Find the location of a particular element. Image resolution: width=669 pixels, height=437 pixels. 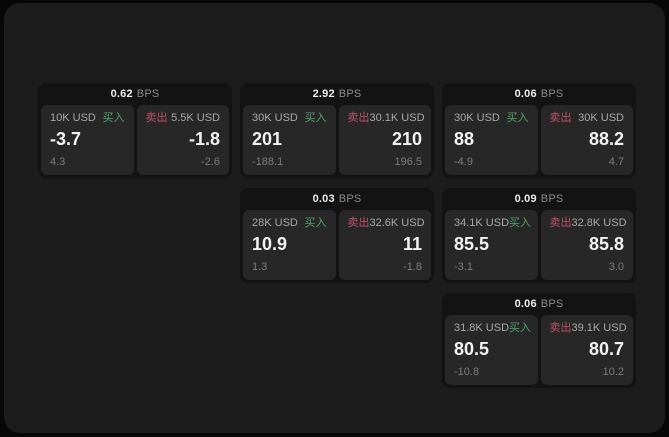

card-body: 30K USD 买入 88 -4.9 卖出 30K USD 88.2 4.7 is located at coordinates (539, 141).